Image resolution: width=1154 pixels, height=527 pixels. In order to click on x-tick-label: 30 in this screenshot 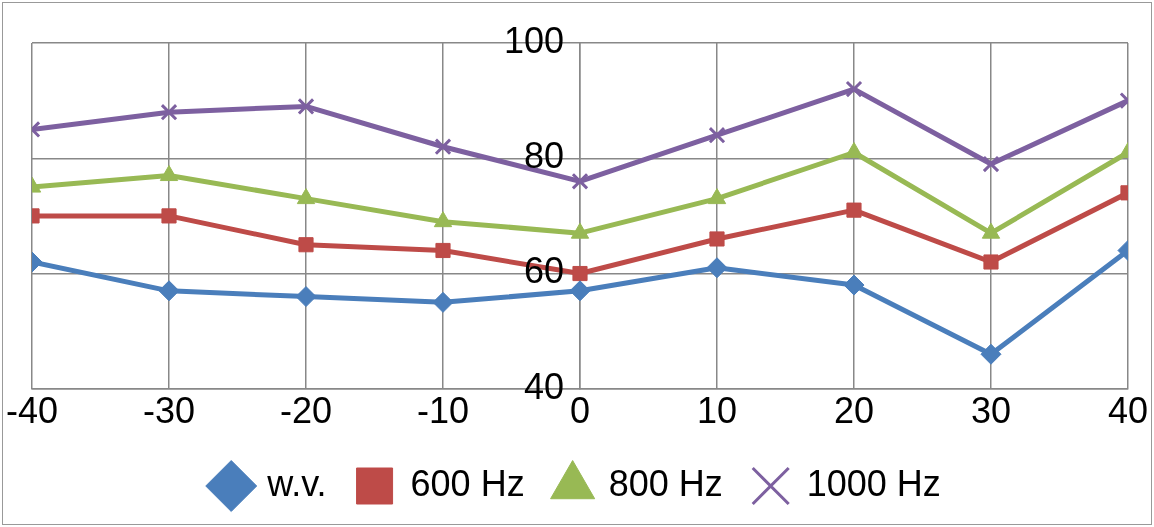, I will do `click(991, 411)`.